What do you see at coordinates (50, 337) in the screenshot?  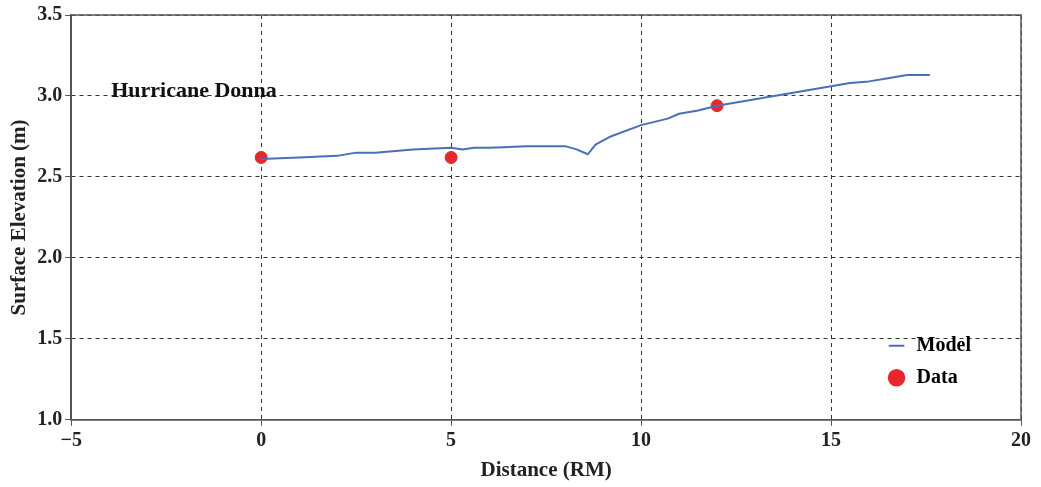 I see `y-tick-label: 1.5` at bounding box center [50, 337].